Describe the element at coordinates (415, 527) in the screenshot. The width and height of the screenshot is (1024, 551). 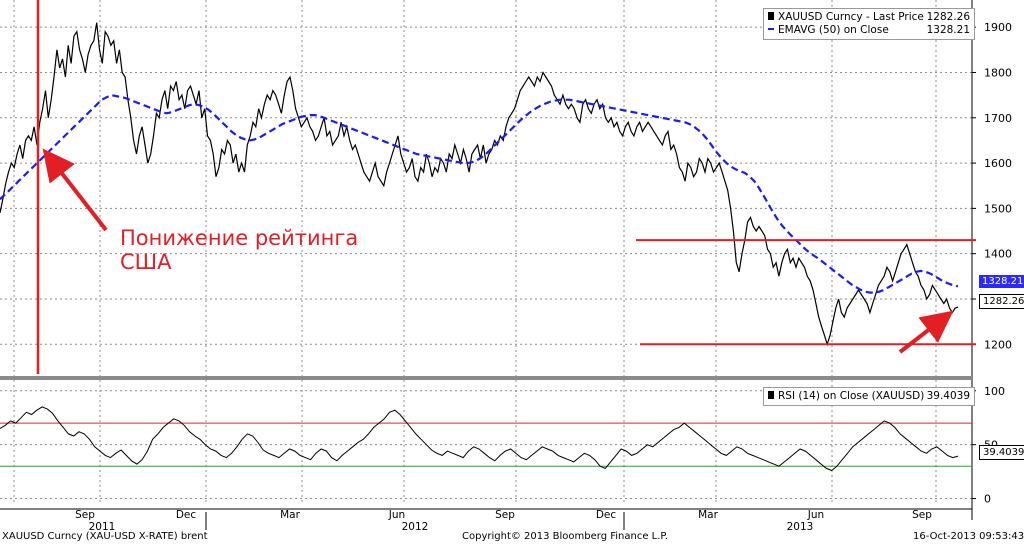
I see `x-year-label: 2012` at that location.